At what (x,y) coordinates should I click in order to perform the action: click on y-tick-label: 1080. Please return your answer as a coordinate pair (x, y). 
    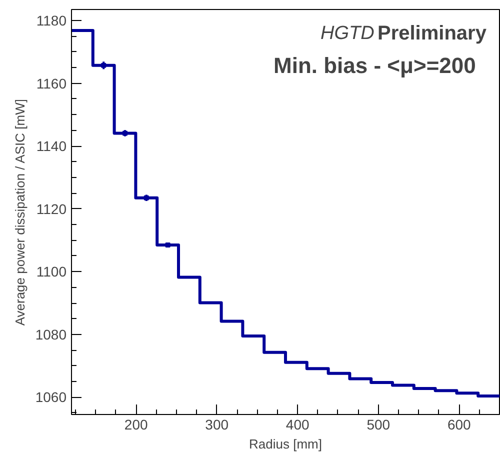
    Looking at the image, I should click on (51, 334).